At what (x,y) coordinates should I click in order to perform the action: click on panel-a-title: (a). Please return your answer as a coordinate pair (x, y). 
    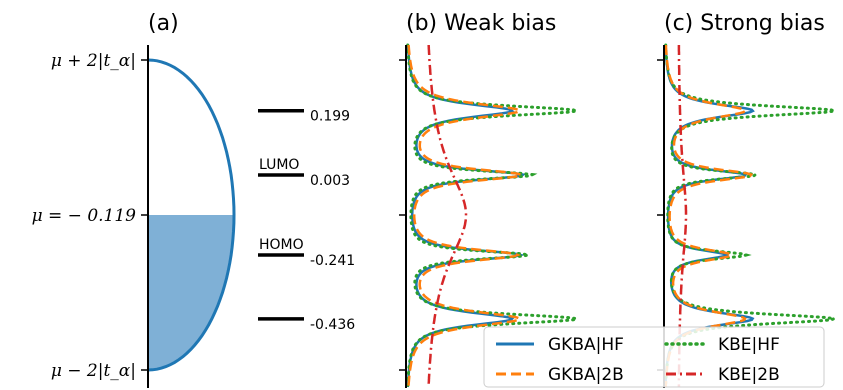
    Looking at the image, I should click on (163, 23).